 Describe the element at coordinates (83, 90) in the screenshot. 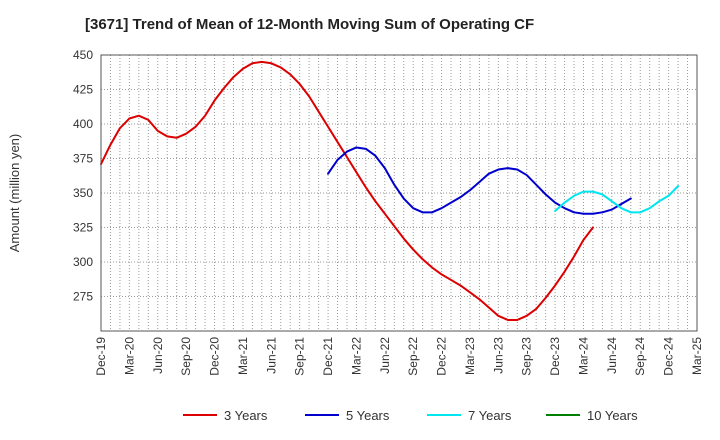

I see `y-tick-label: 425` at that location.